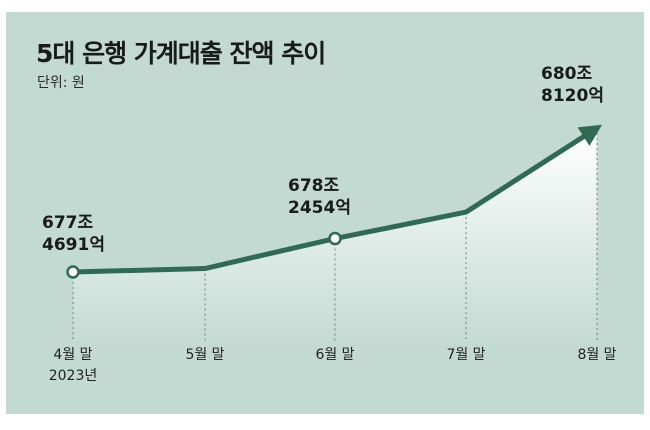 The height and width of the screenshot is (430, 650). I want to click on x-tick-may: 5월 말, so click(204, 355).